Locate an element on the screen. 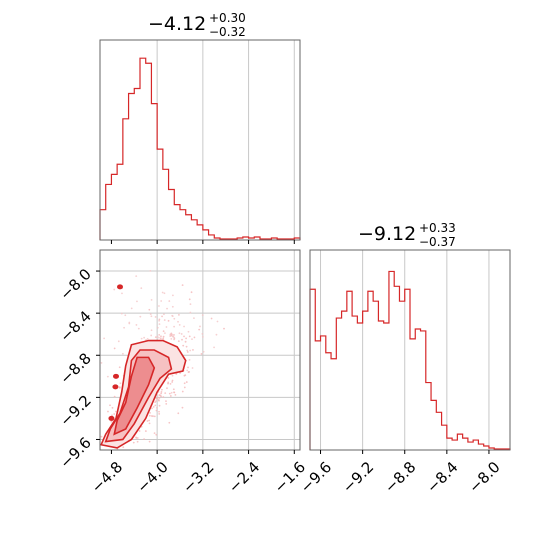 This screenshot has width=550, height=550. y-tick-label: −8.4 is located at coordinates (75, 326).